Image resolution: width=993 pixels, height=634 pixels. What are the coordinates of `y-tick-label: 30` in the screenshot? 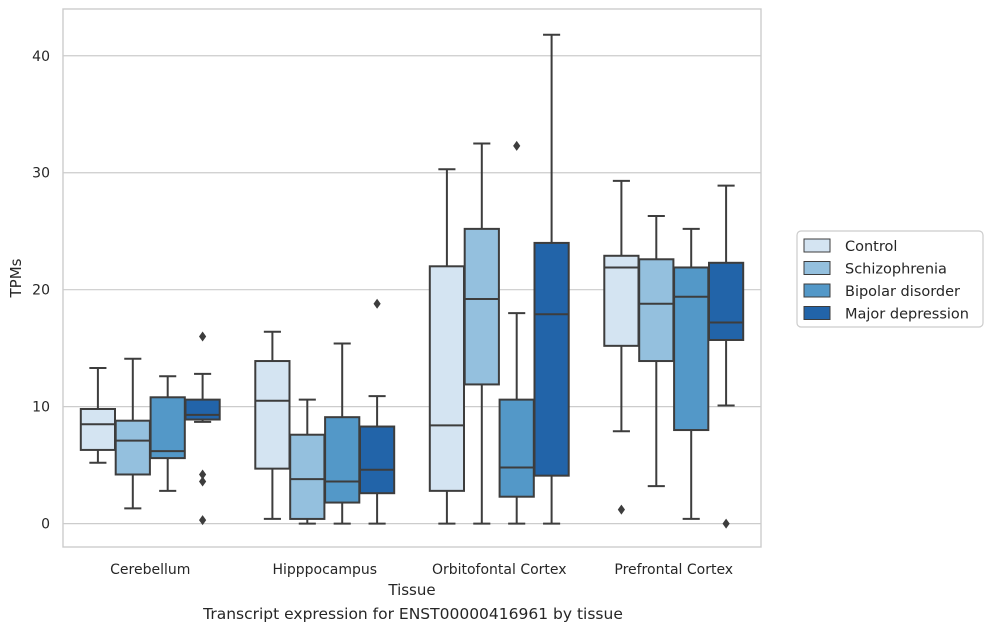 It's located at (41, 174).